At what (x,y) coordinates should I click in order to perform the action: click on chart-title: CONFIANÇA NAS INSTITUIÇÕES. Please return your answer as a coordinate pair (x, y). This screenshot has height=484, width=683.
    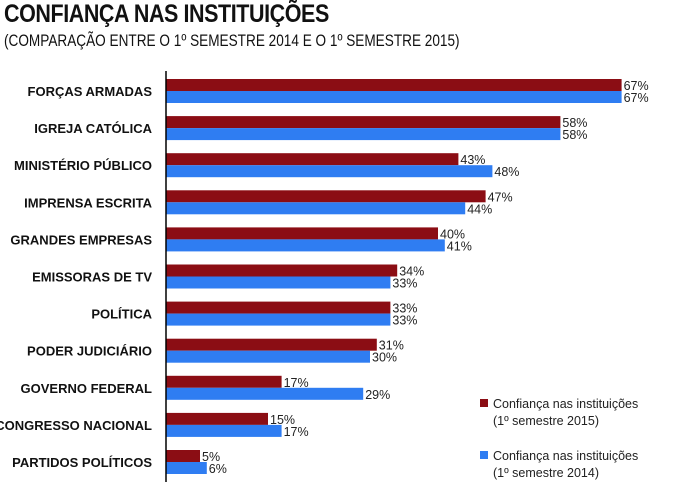
    Looking at the image, I should click on (166, 14).